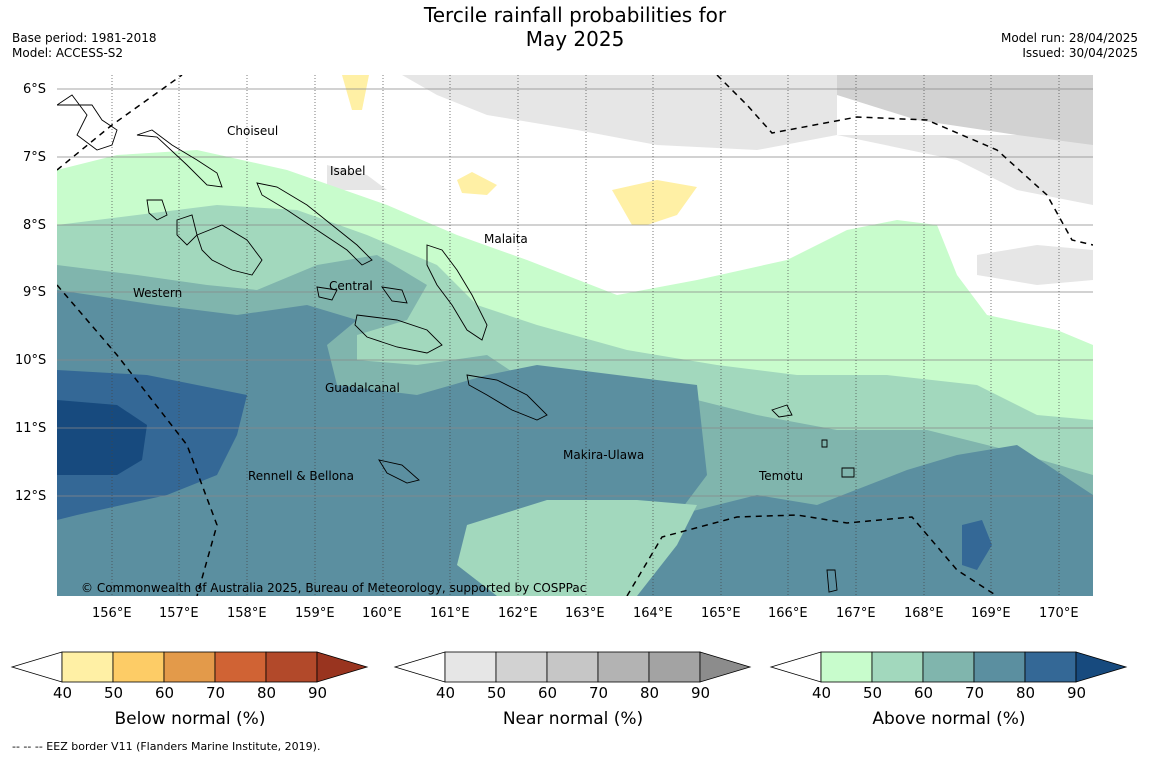  I want to click on colorbar-below-high-extend, so click(342, 667).